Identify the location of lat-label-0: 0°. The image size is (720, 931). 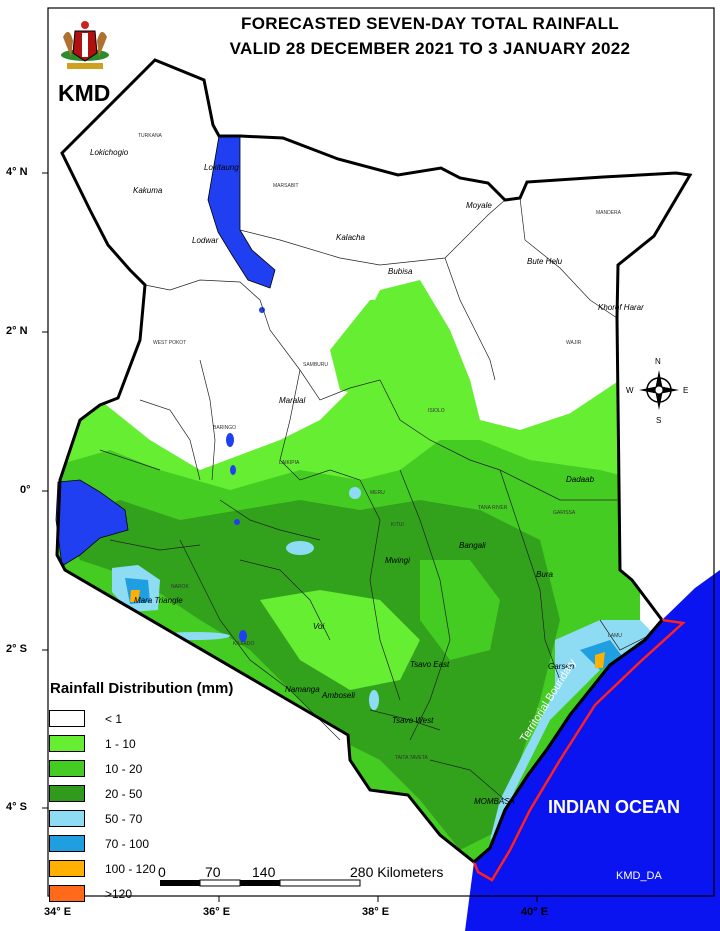
(25, 490).